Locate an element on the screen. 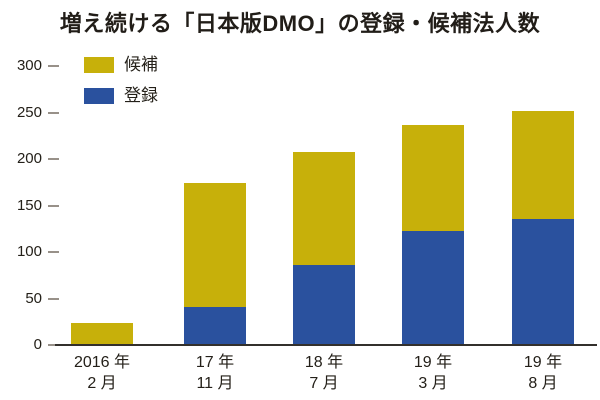 This screenshot has height=400, width=600. bar-segment-登録-5 is located at coordinates (543, 281).